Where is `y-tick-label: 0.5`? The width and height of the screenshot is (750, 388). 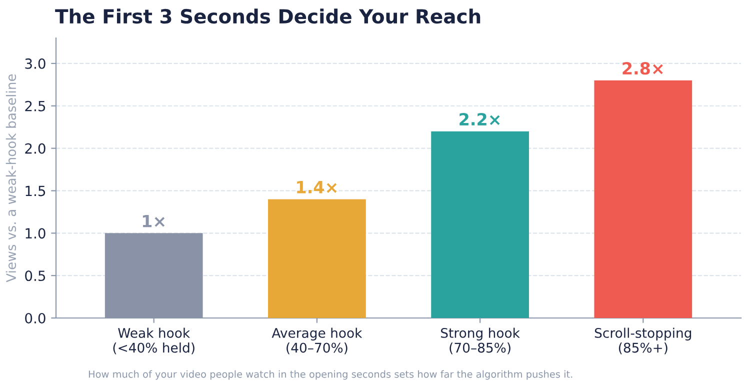 y-tick-label: 0.5 is located at coordinates (35, 276).